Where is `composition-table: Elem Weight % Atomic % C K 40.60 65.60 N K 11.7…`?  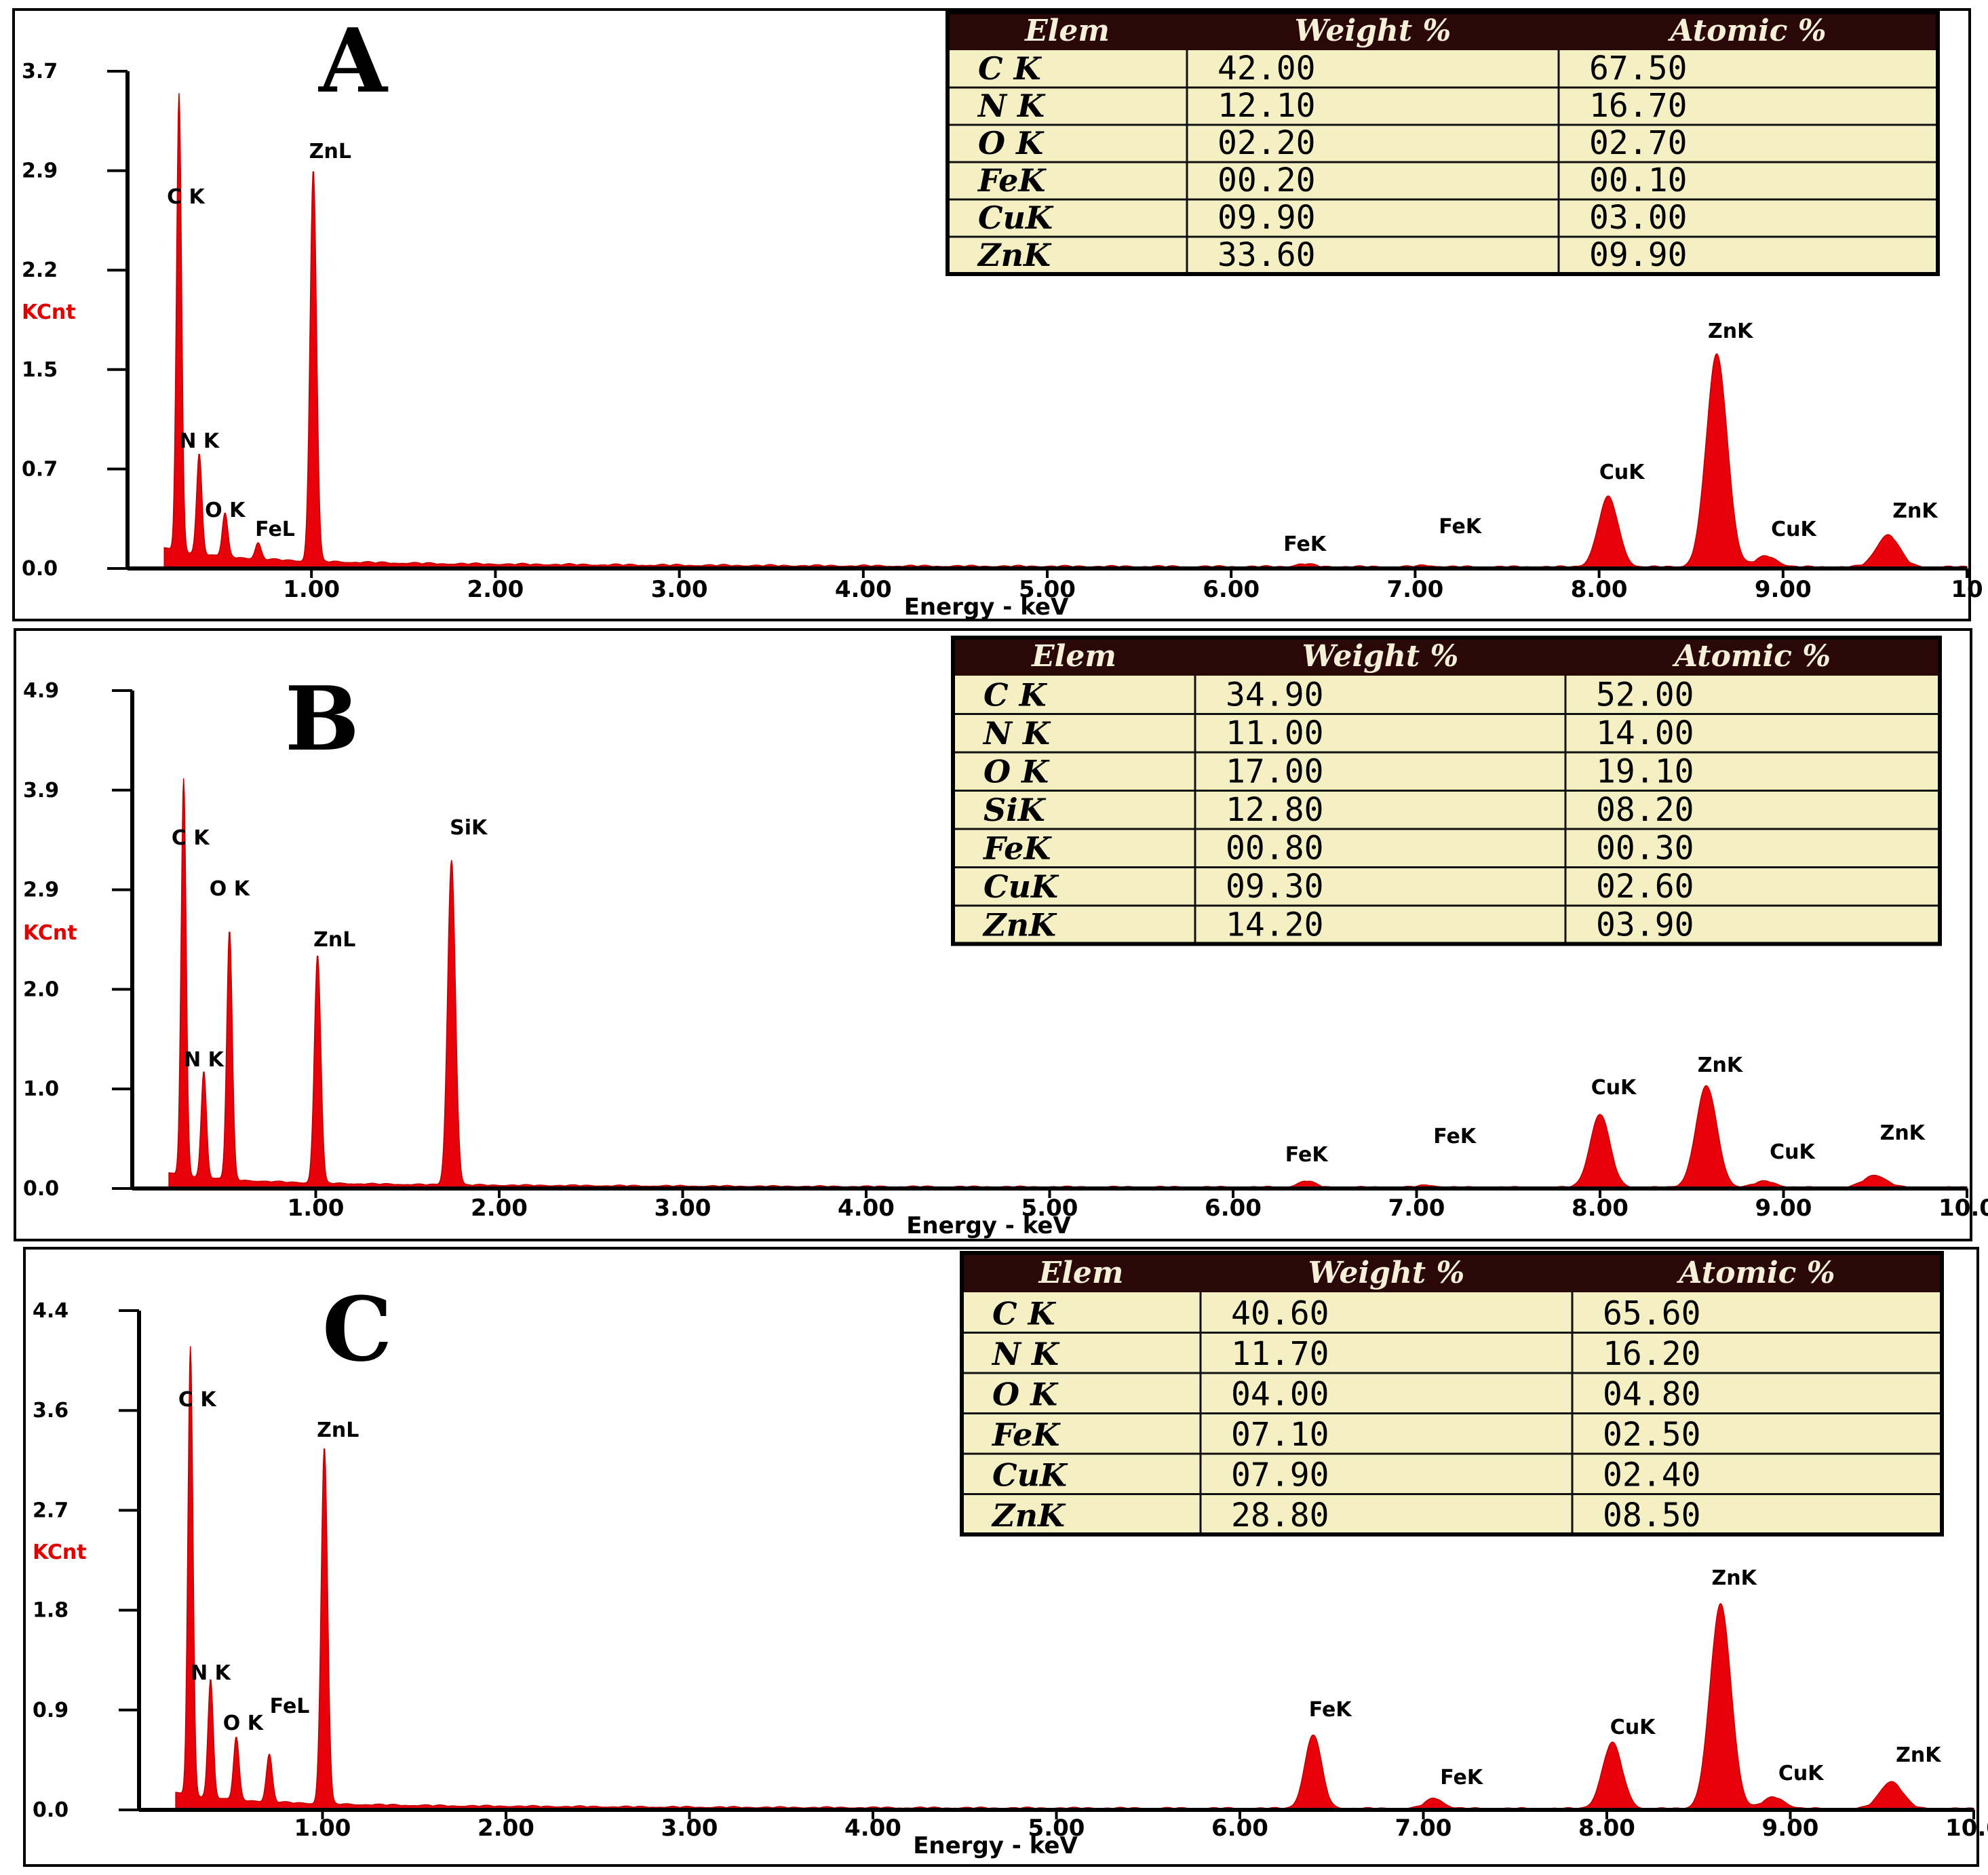 composition-table: Elem Weight % Atomic % C K 40.60 65.60 N K 11.7… is located at coordinates (1452, 1393).